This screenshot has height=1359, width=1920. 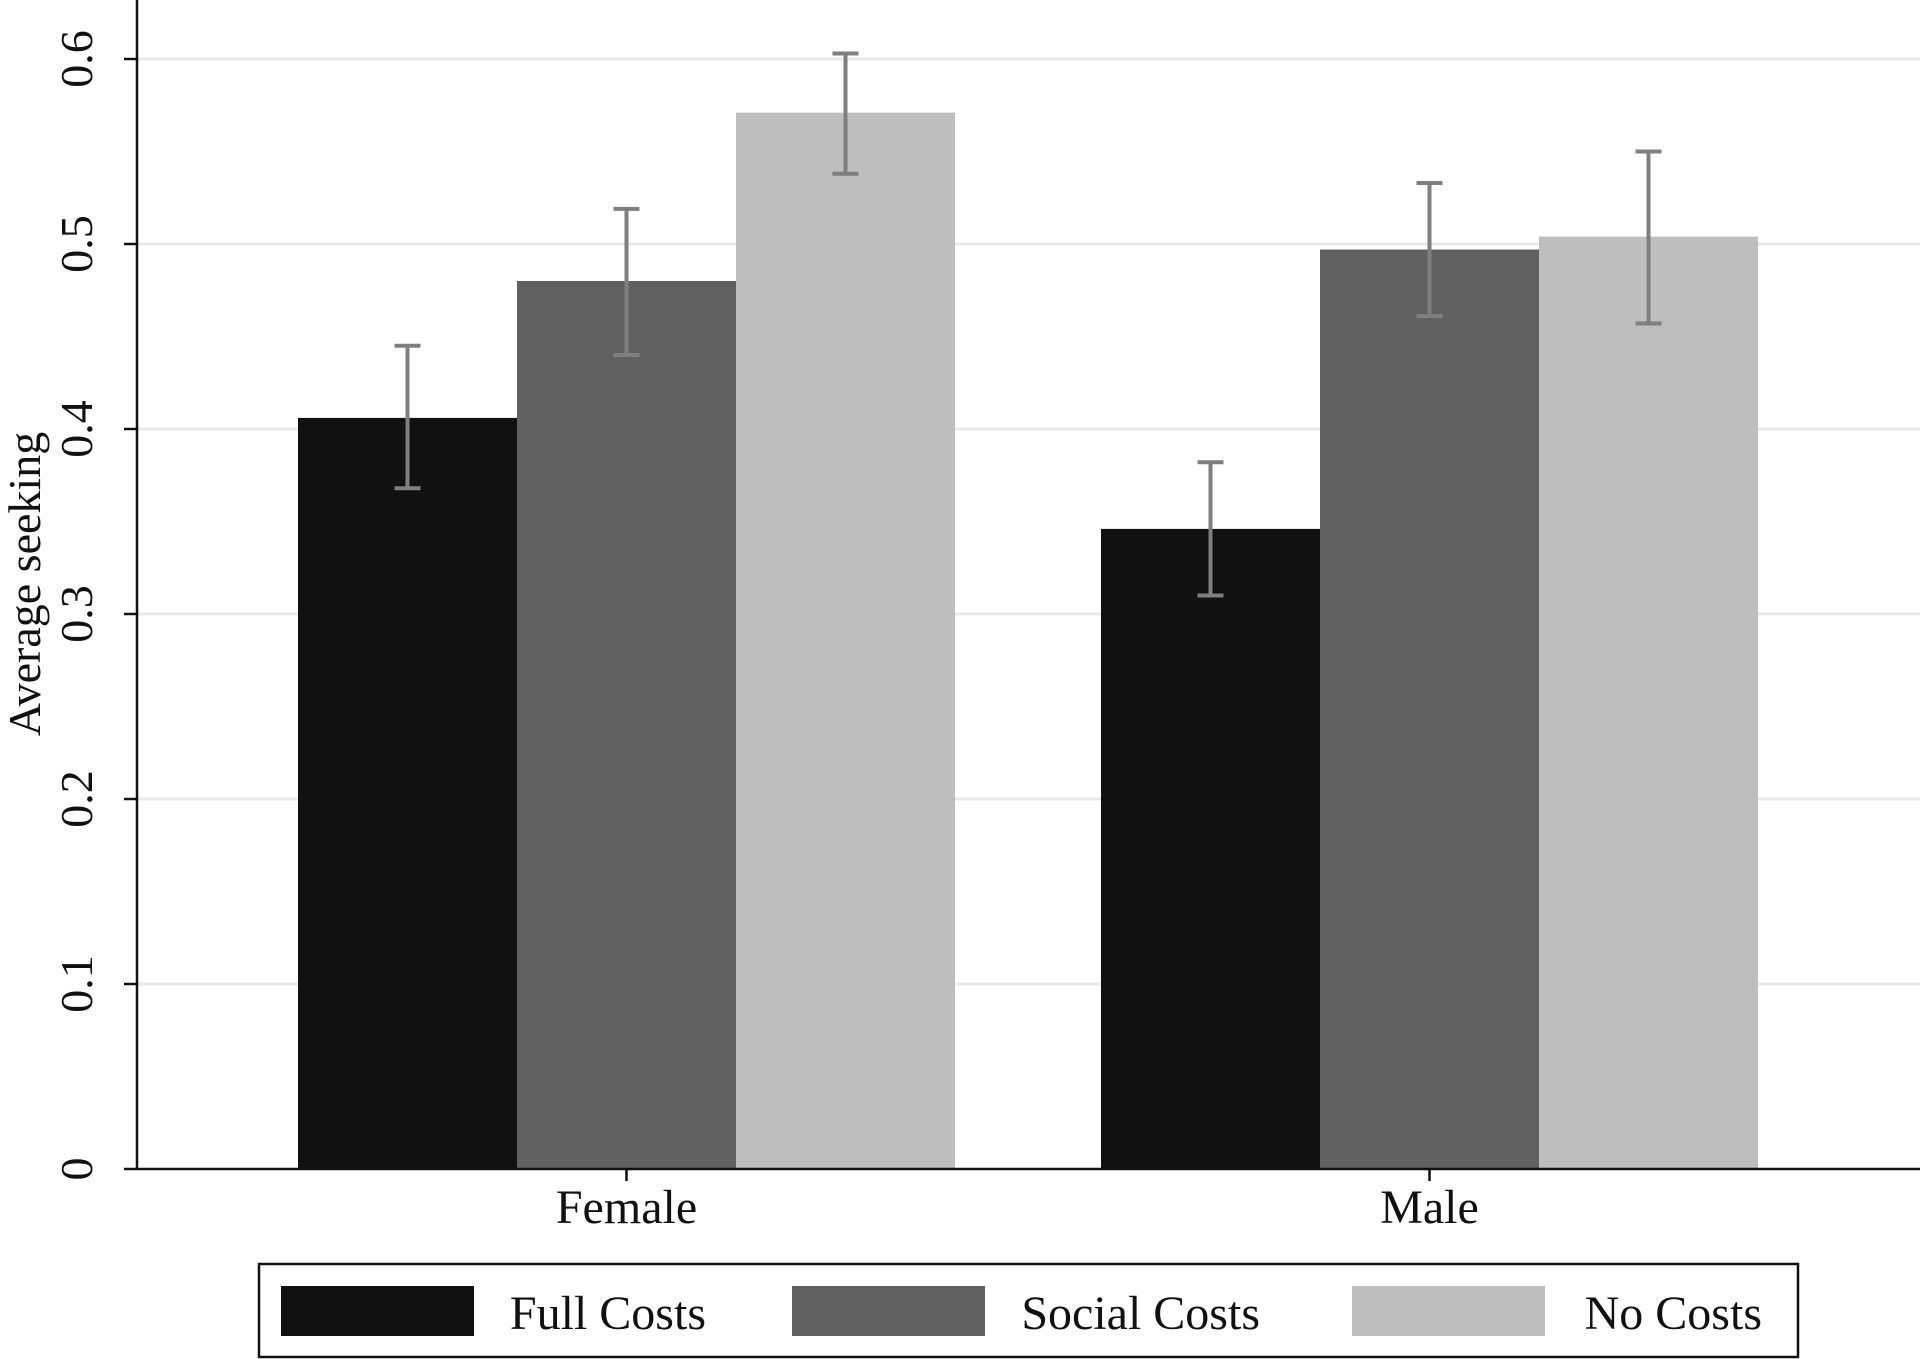 I want to click on category-label-male: Male, so click(x=1429, y=1207).